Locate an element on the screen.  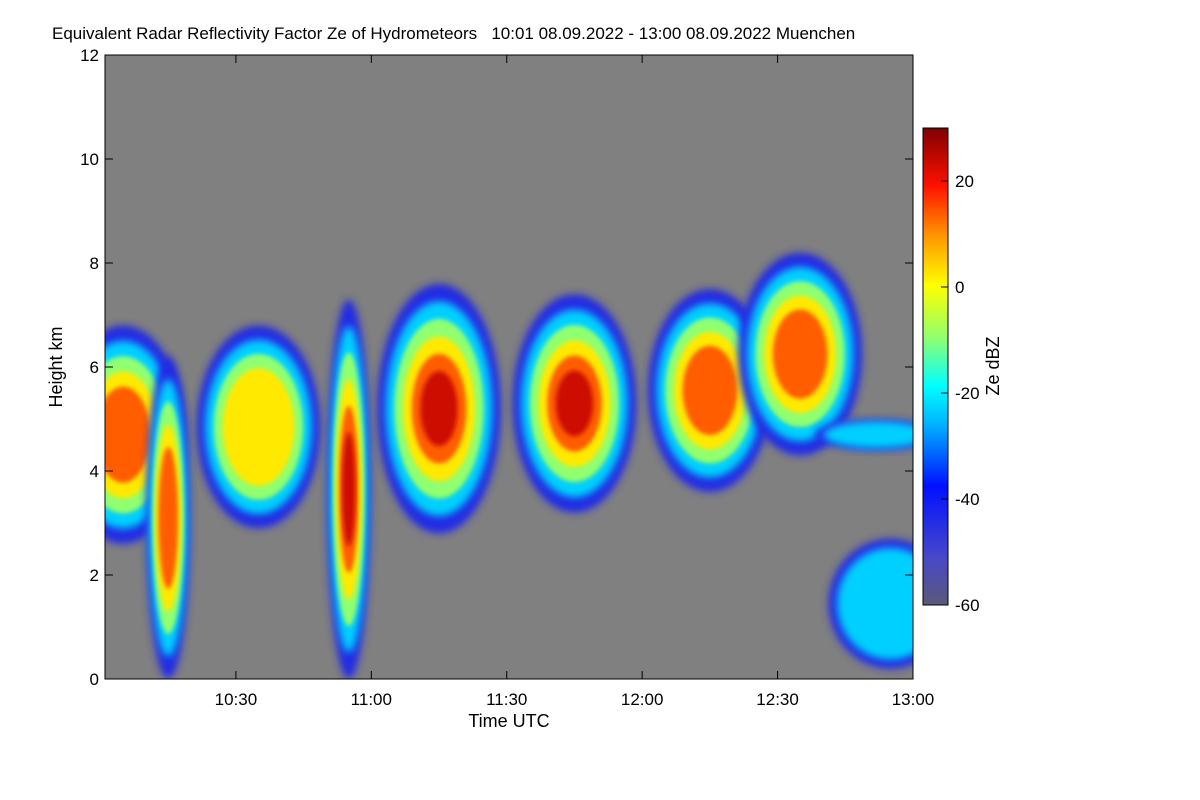
x-axis-label: Time UTC is located at coordinates (508, 721).